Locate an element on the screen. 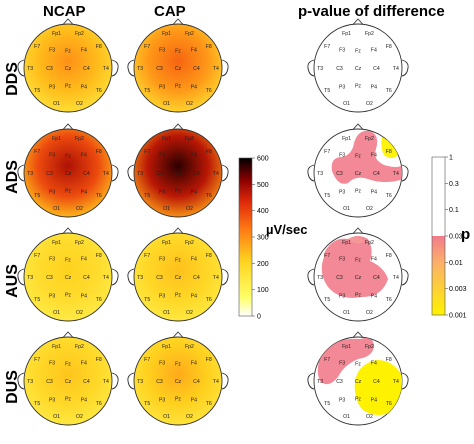 Image resolution: width=474 pixels, height=444 pixels. amplitude-colorbar is located at coordinates (245, 237).